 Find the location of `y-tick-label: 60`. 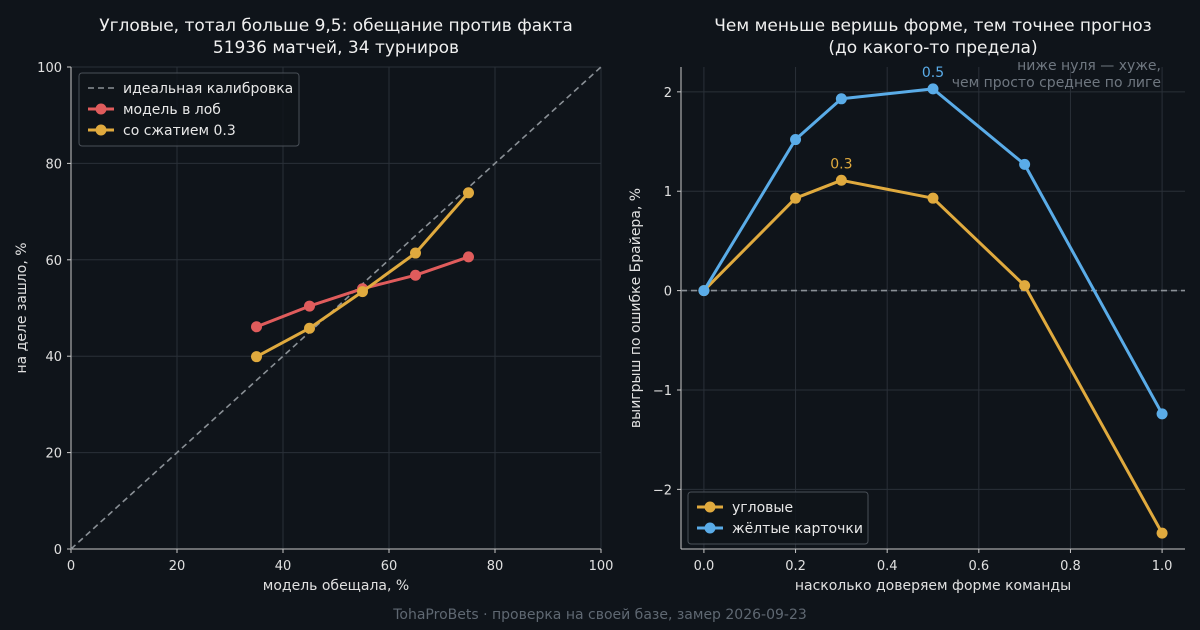

y-tick-label: 60 is located at coordinates (53, 261).